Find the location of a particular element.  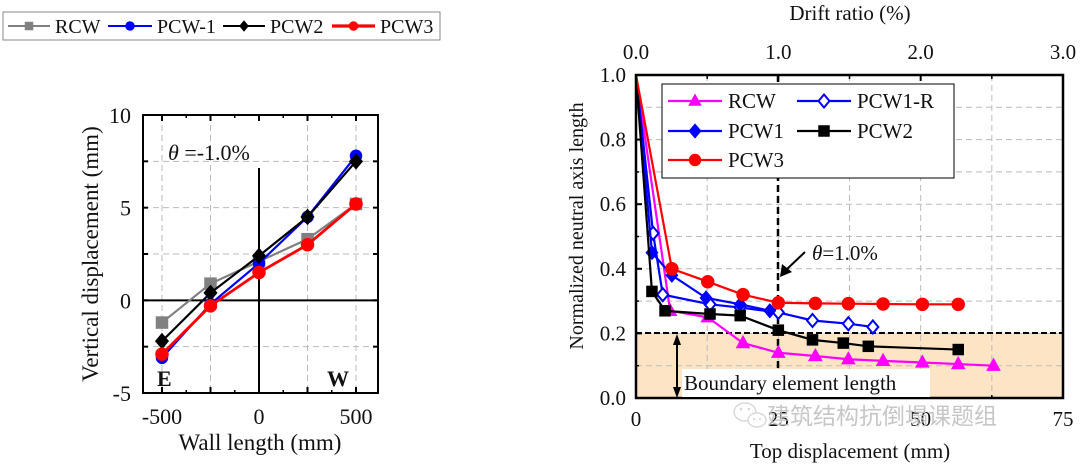

right-ytick-label: 0.8 is located at coordinates (613, 140).